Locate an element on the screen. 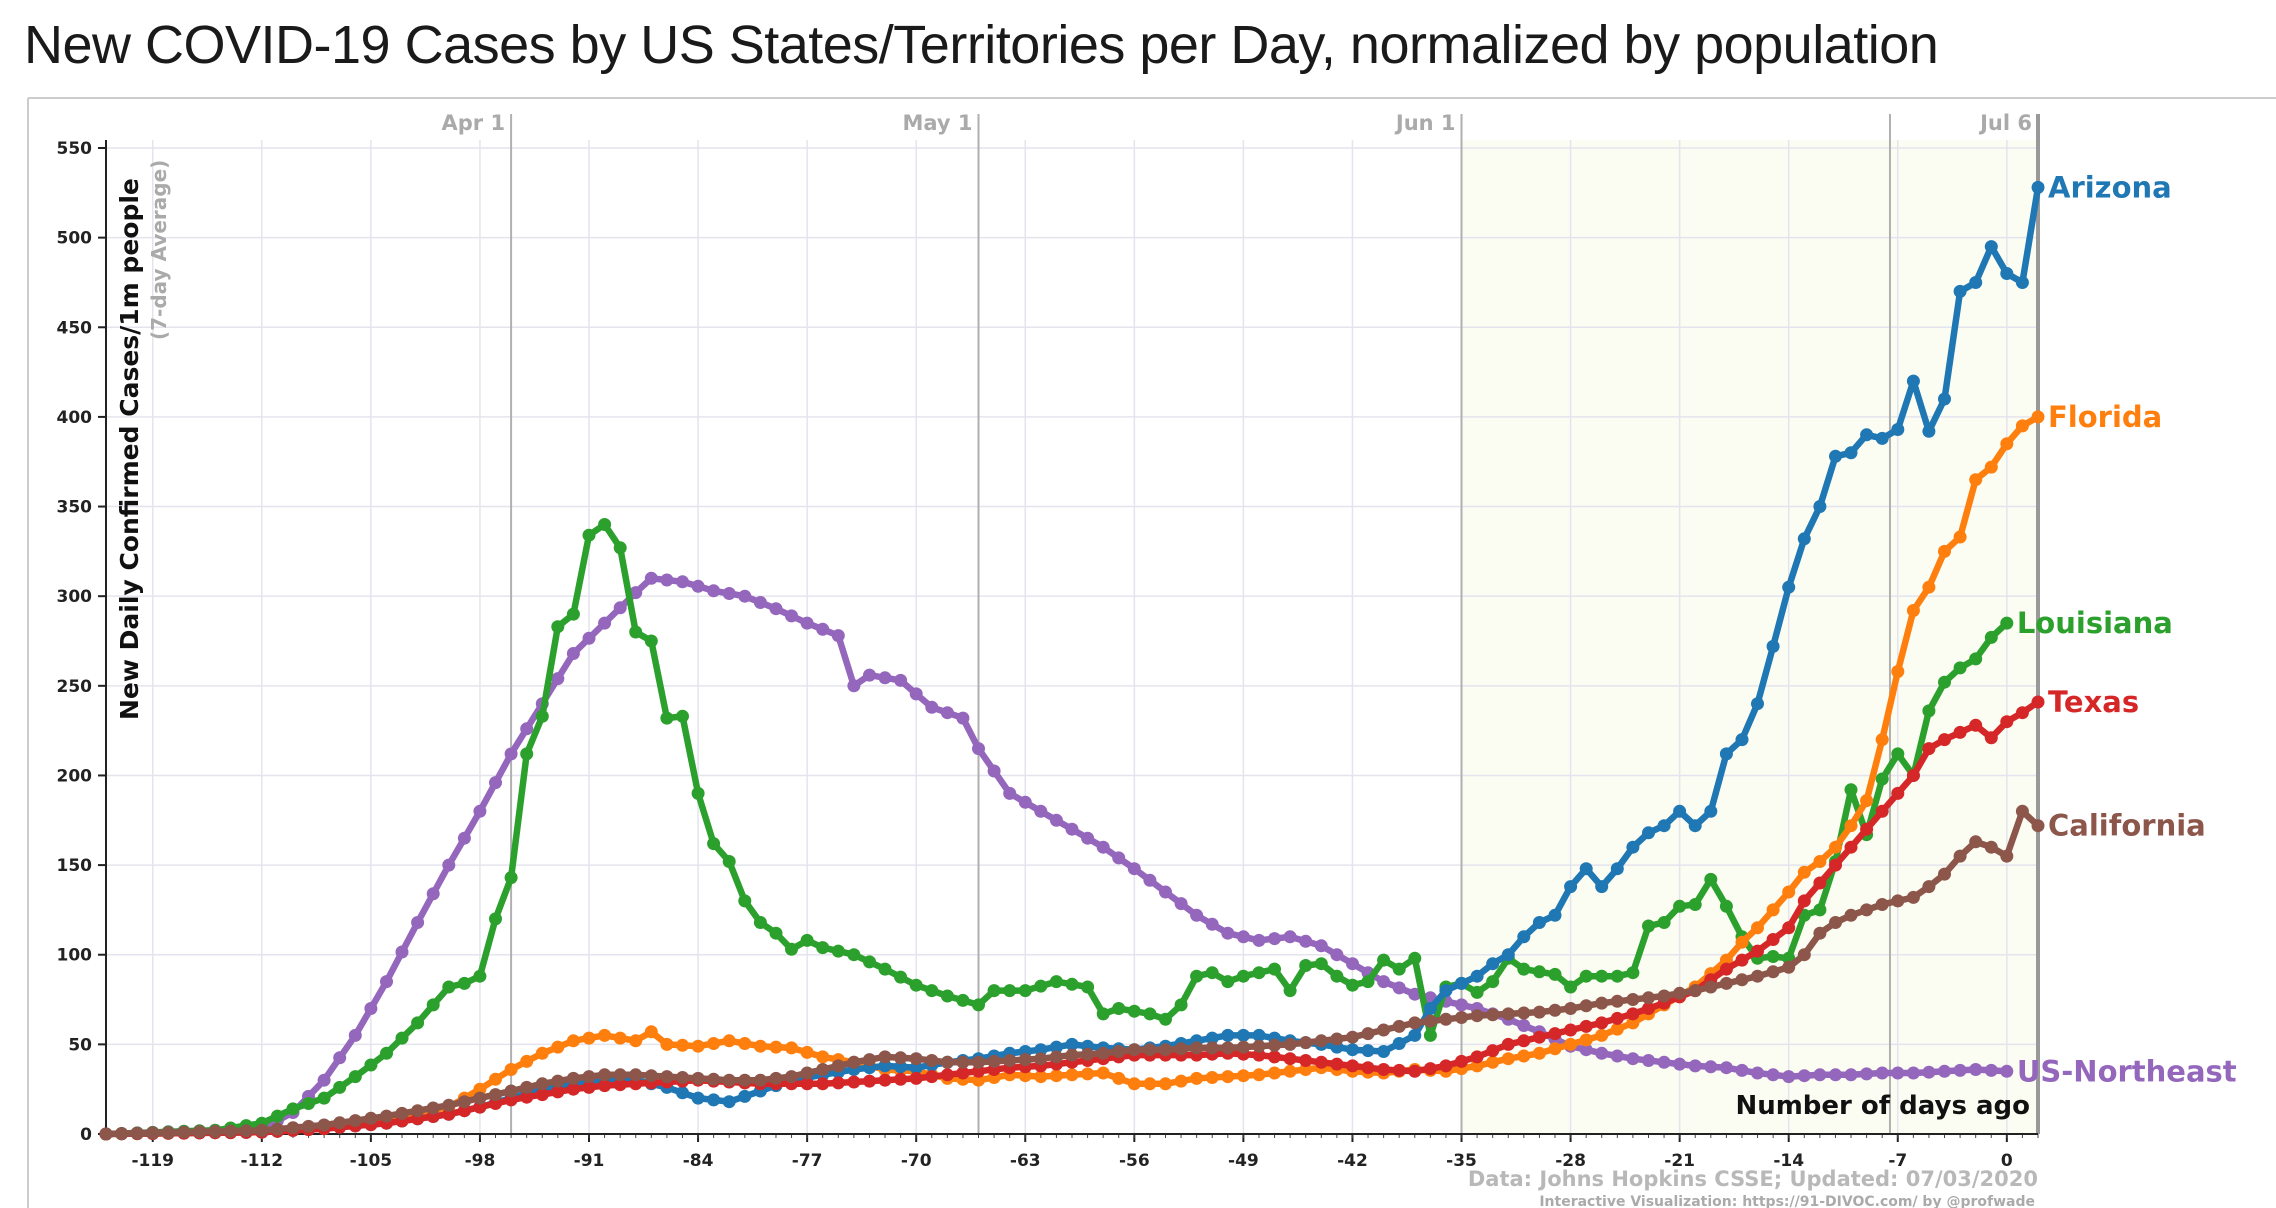  series-label: Texas is located at coordinates (2093, 702).